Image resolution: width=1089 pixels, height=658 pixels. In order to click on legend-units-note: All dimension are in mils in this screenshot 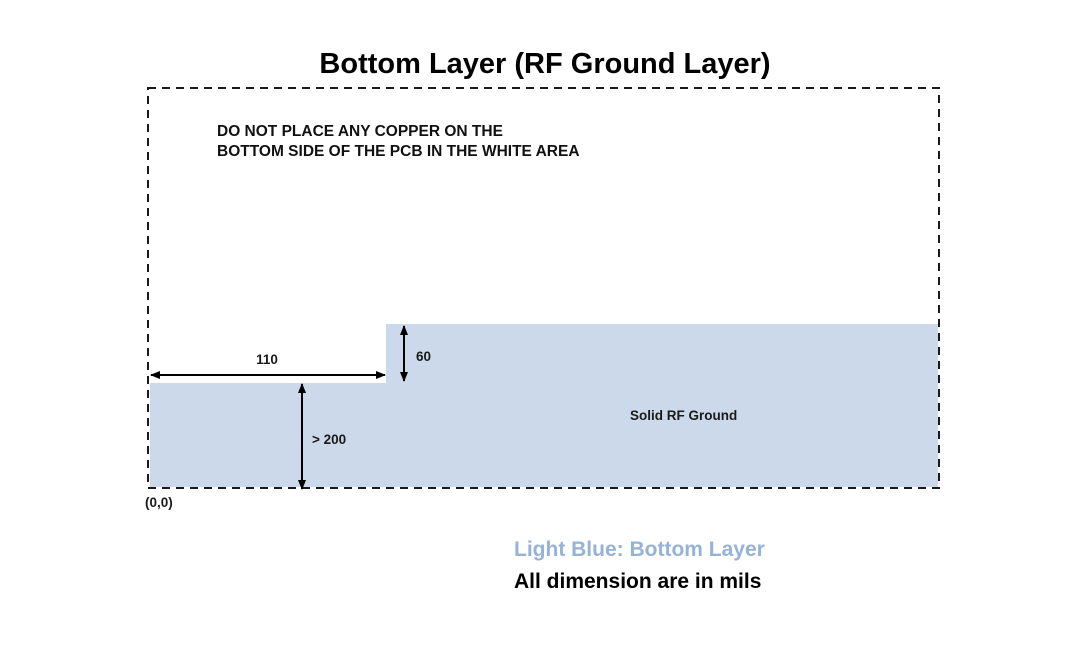, I will do `click(637, 581)`.